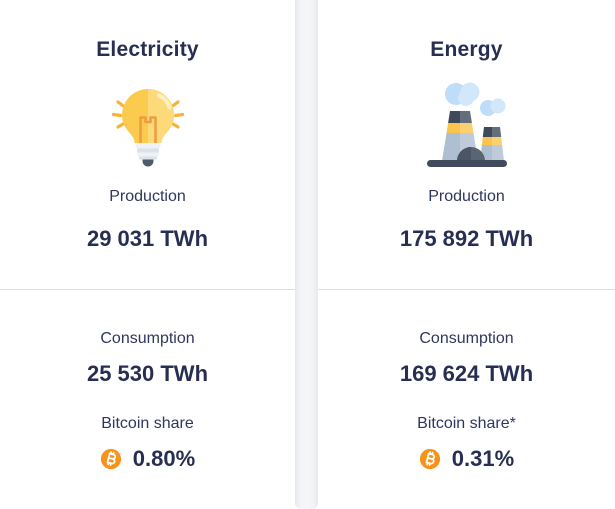  I want to click on consumption-value: 25 530 TWh, so click(147, 373).